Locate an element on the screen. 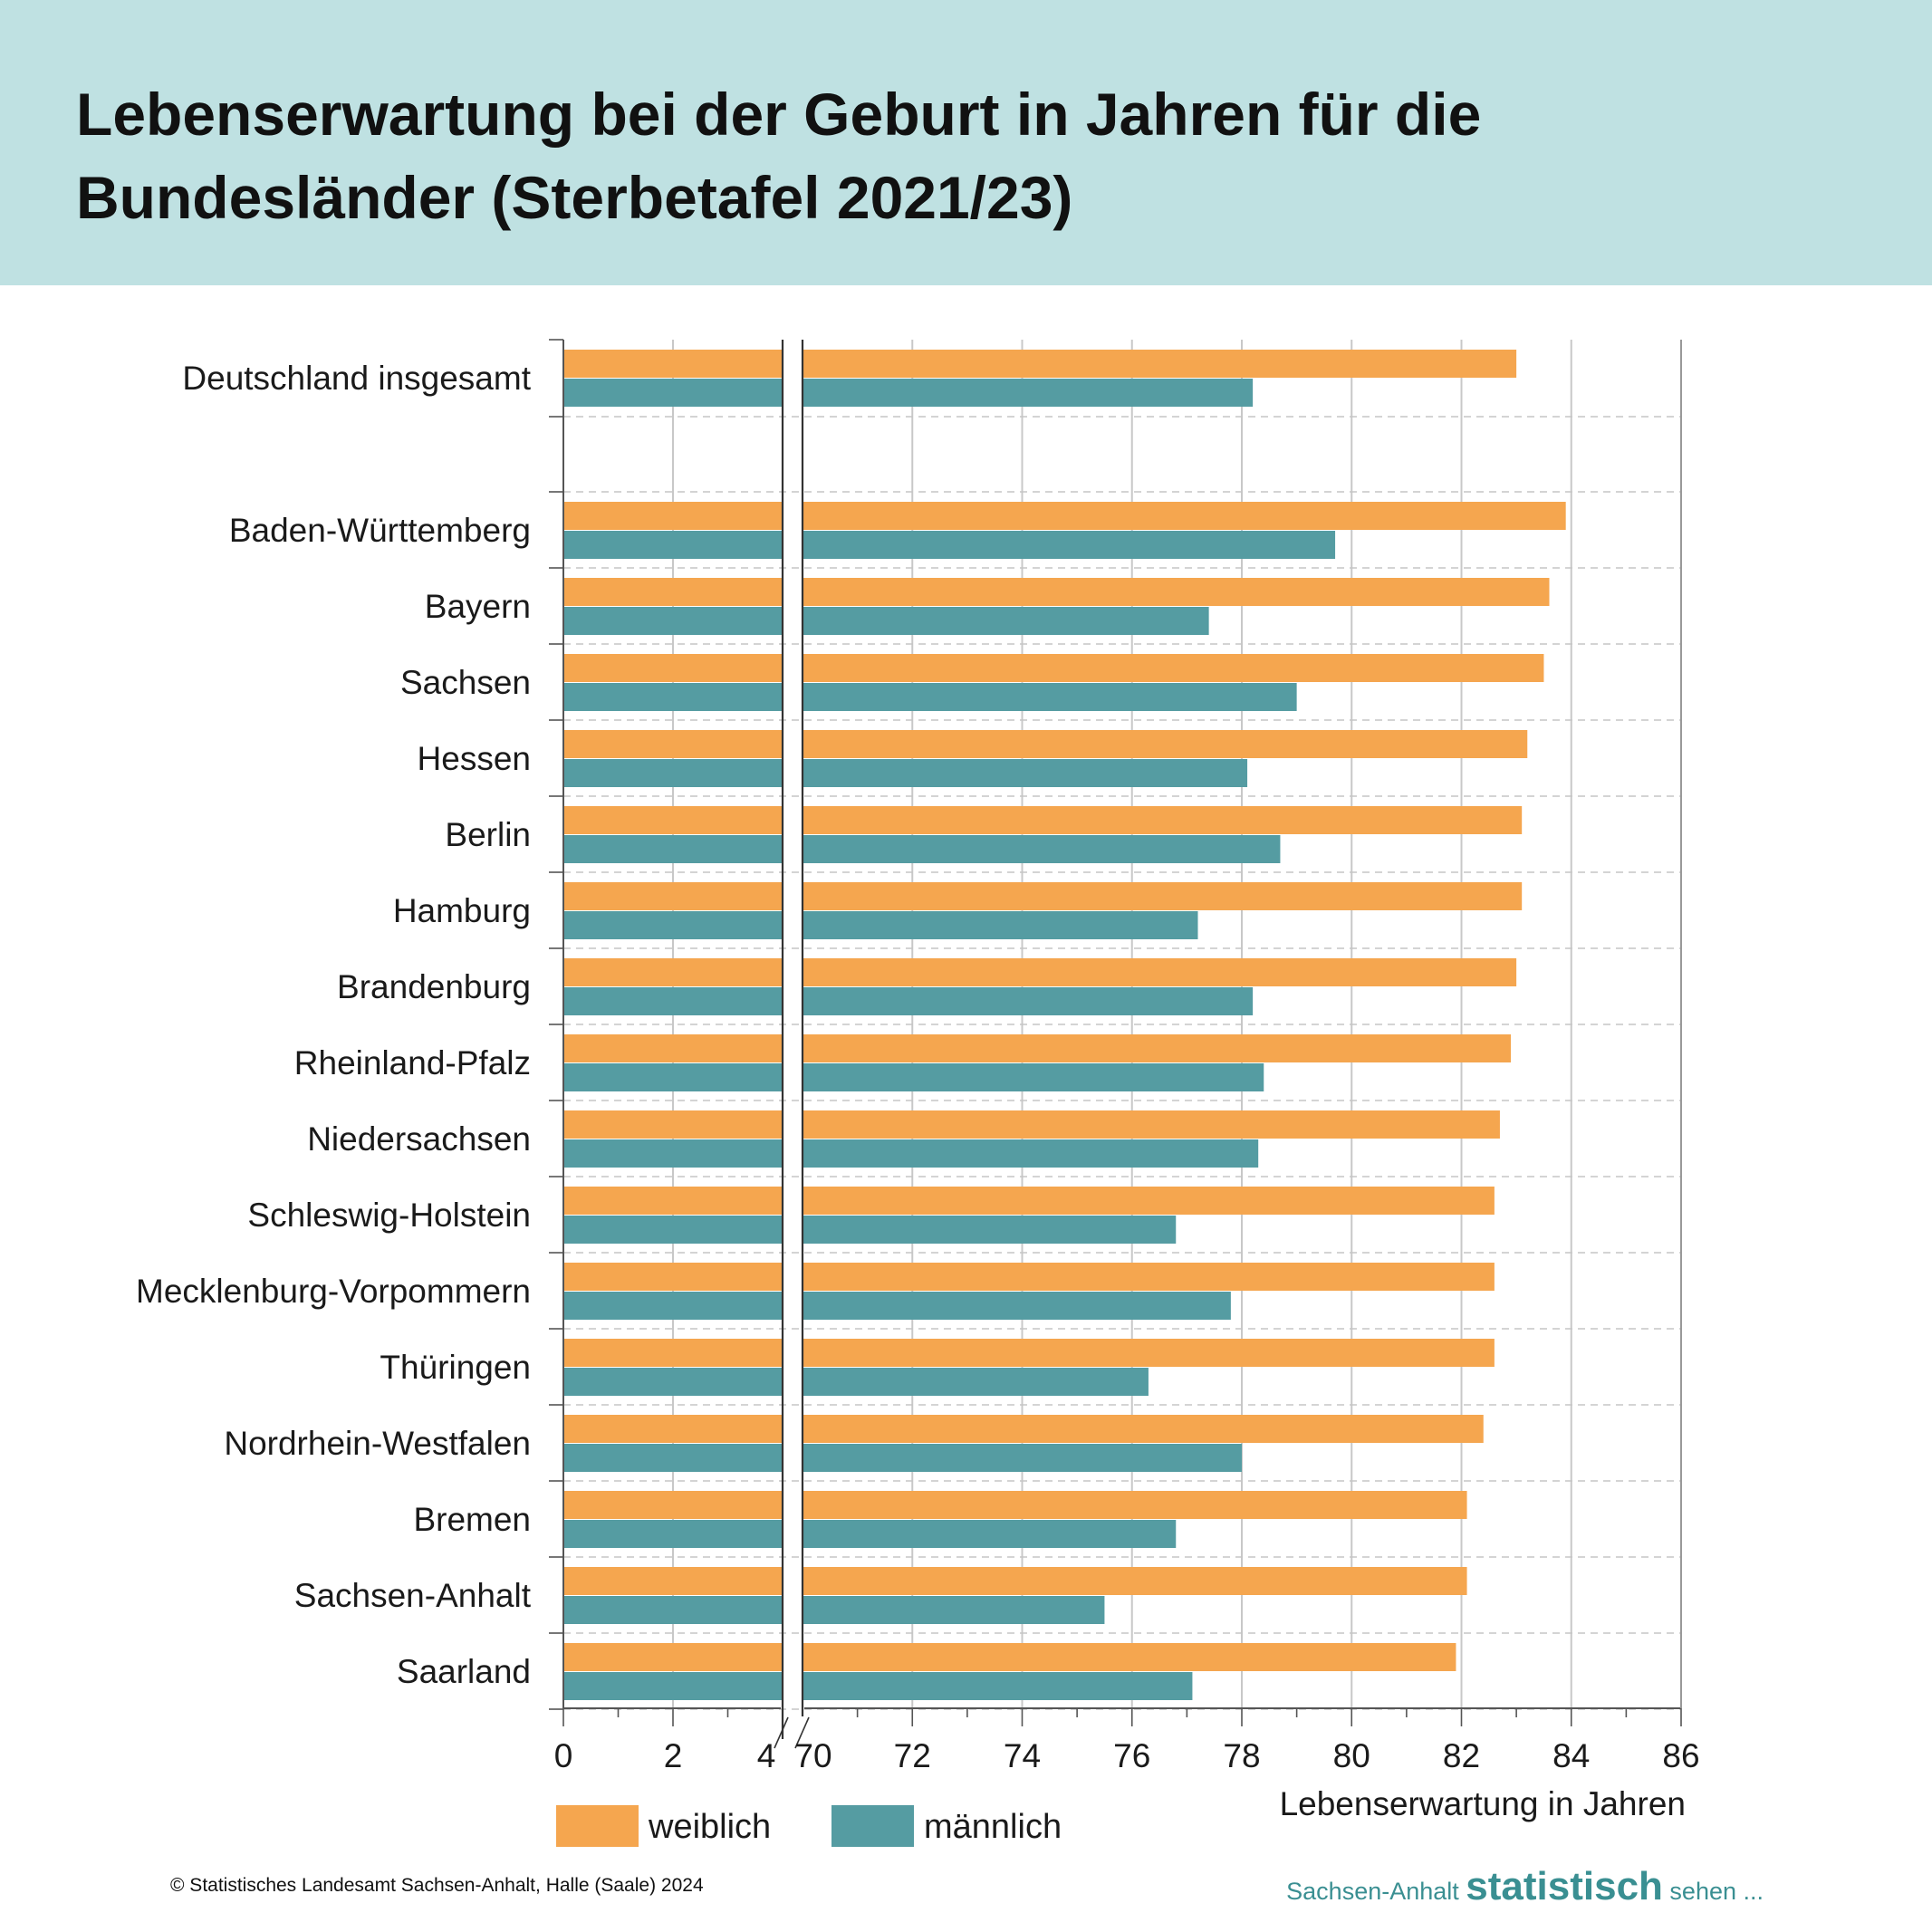 The height and width of the screenshot is (1932, 1932). category-label: Thüringen is located at coordinates (455, 1367).